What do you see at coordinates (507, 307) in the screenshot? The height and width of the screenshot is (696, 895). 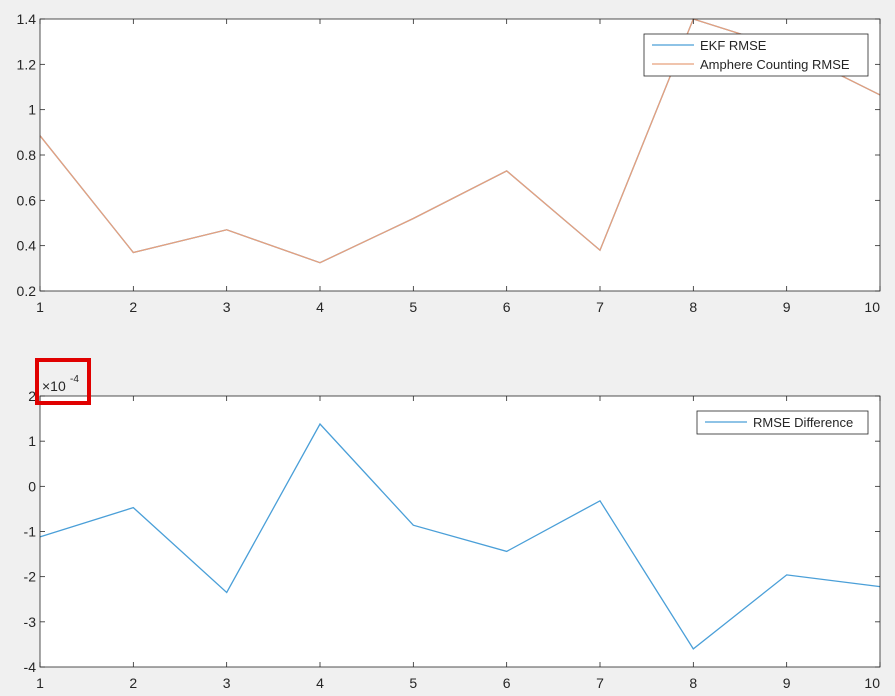 I see `top-x-tick-label: 6` at bounding box center [507, 307].